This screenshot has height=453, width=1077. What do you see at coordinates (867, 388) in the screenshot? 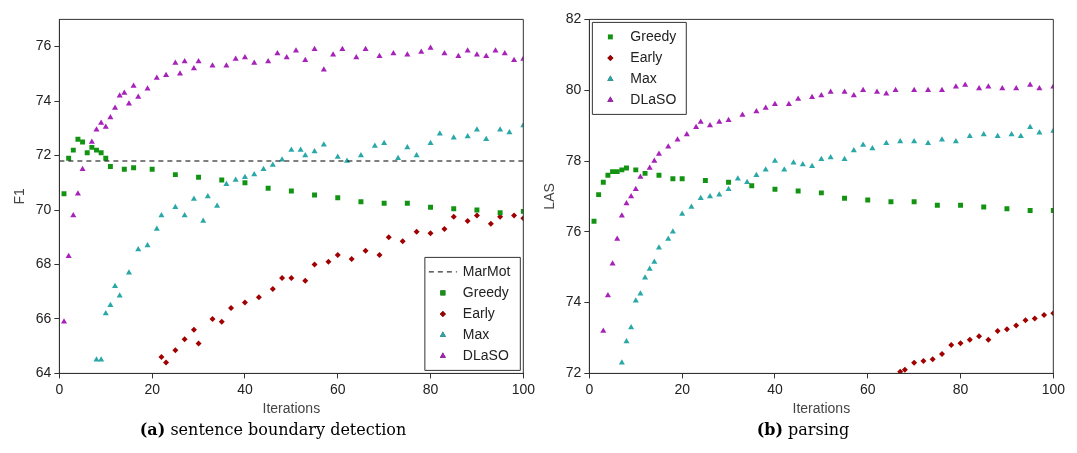
I see `x-tick-label: 60` at bounding box center [867, 388].